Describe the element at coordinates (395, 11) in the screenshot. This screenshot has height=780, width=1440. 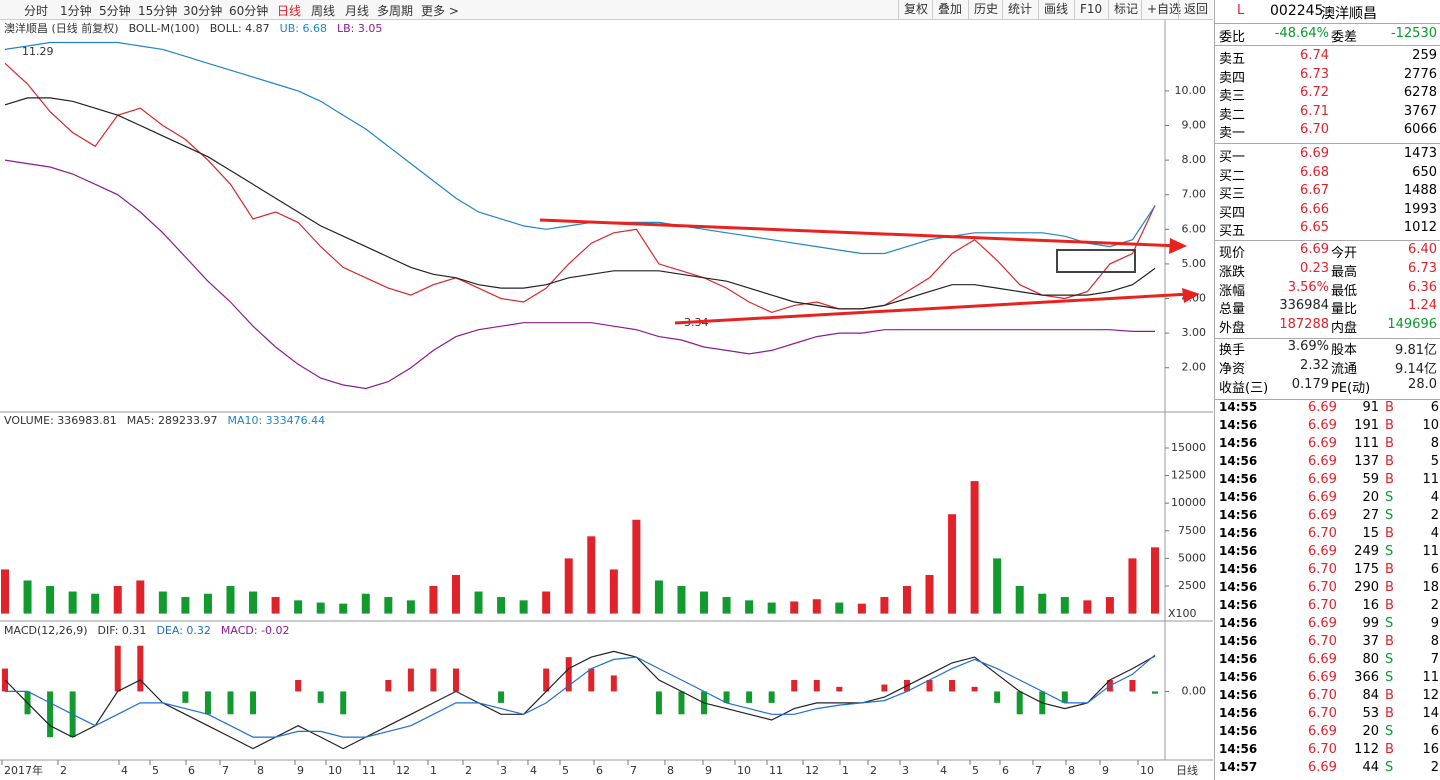
I see `period-tab: 多周期` at that location.